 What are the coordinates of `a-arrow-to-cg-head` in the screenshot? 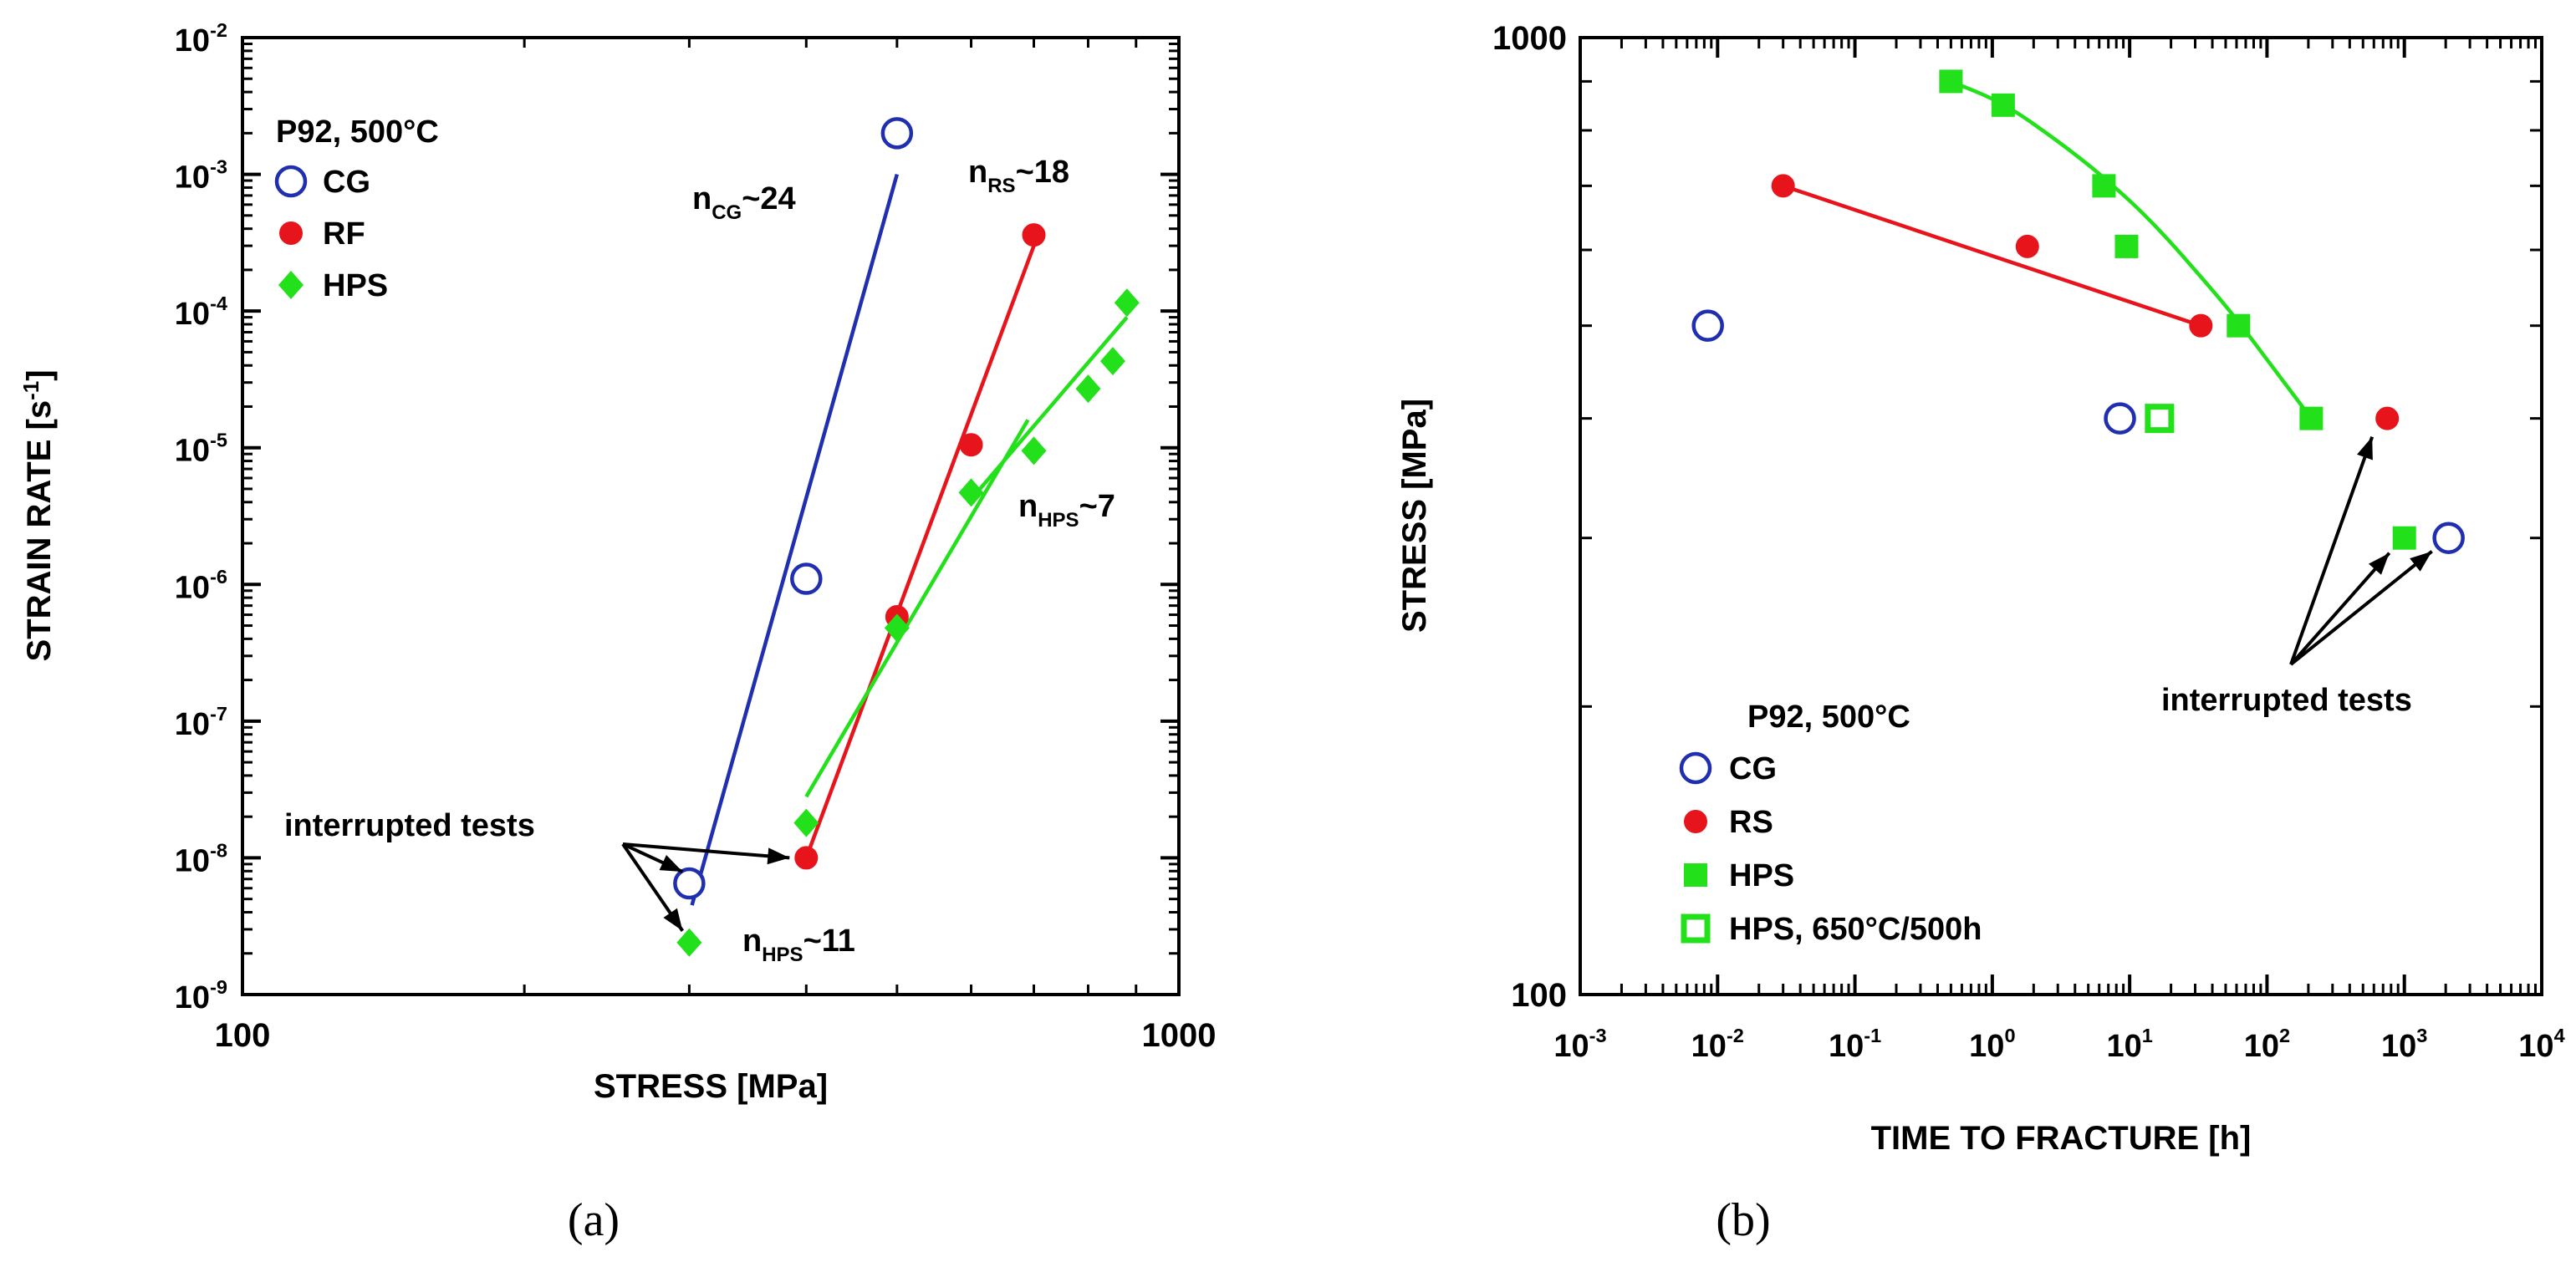 It's located at (671, 864).